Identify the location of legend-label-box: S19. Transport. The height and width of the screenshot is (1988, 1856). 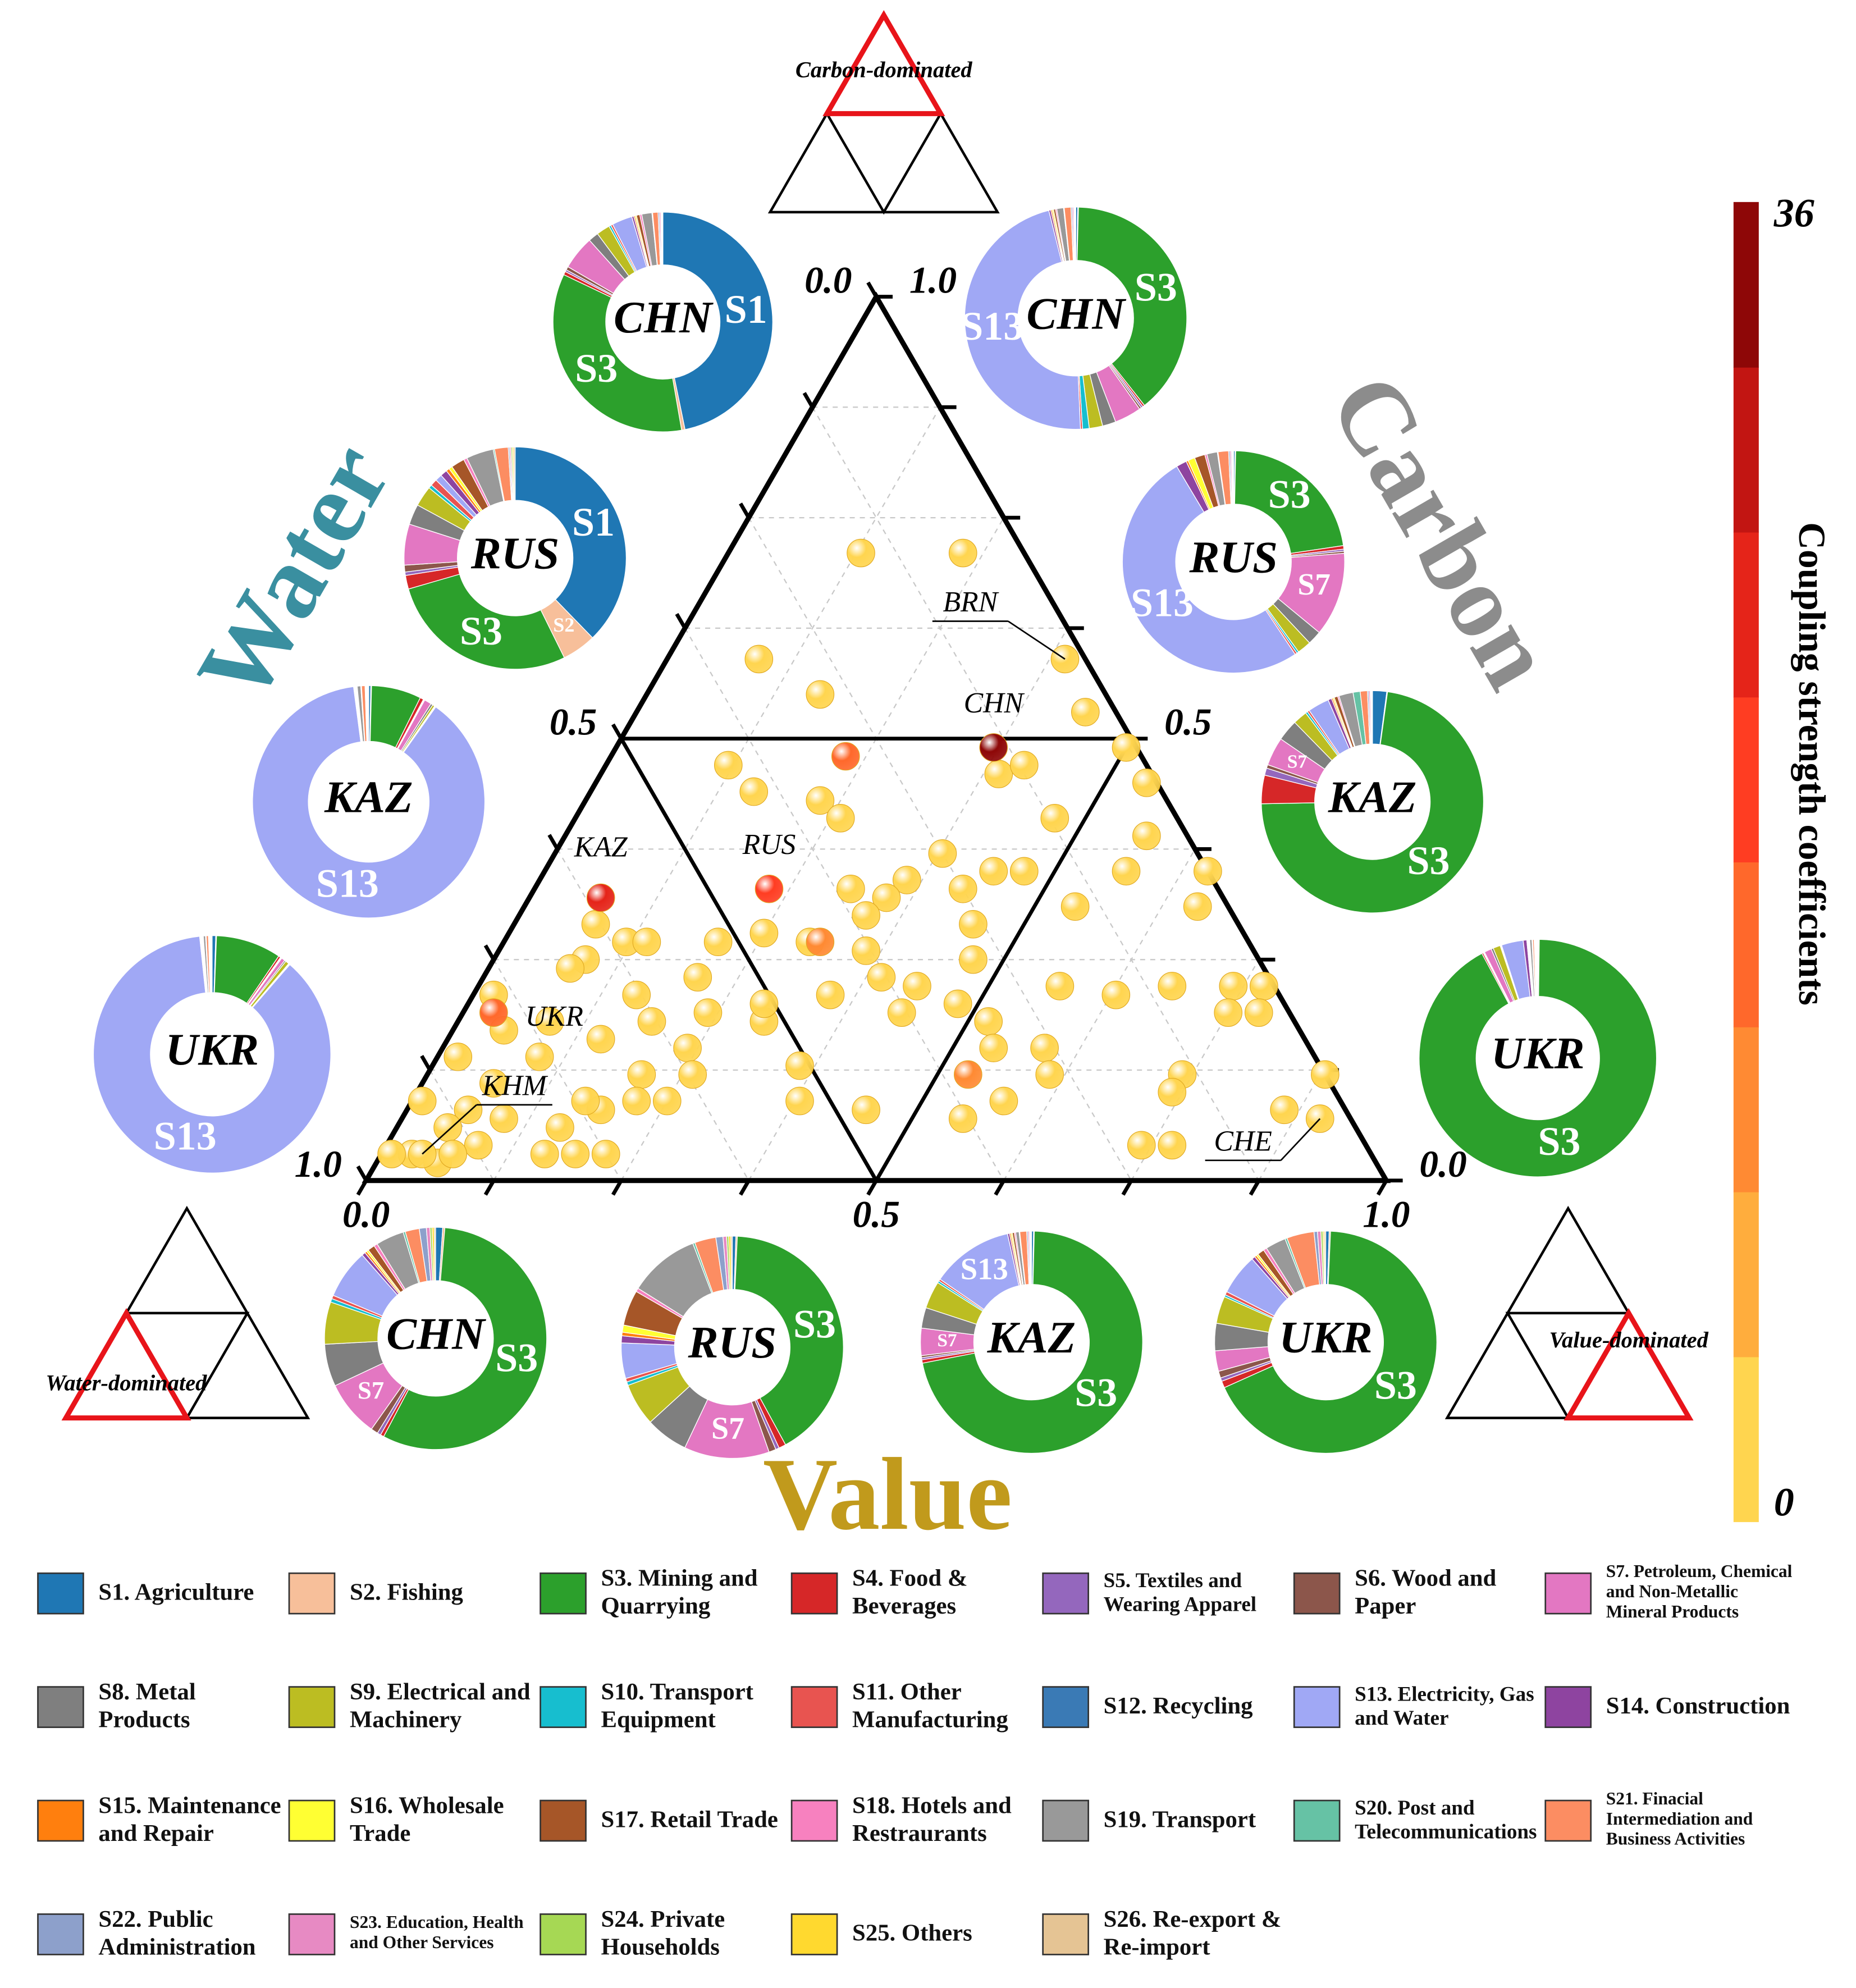
(1180, 1820).